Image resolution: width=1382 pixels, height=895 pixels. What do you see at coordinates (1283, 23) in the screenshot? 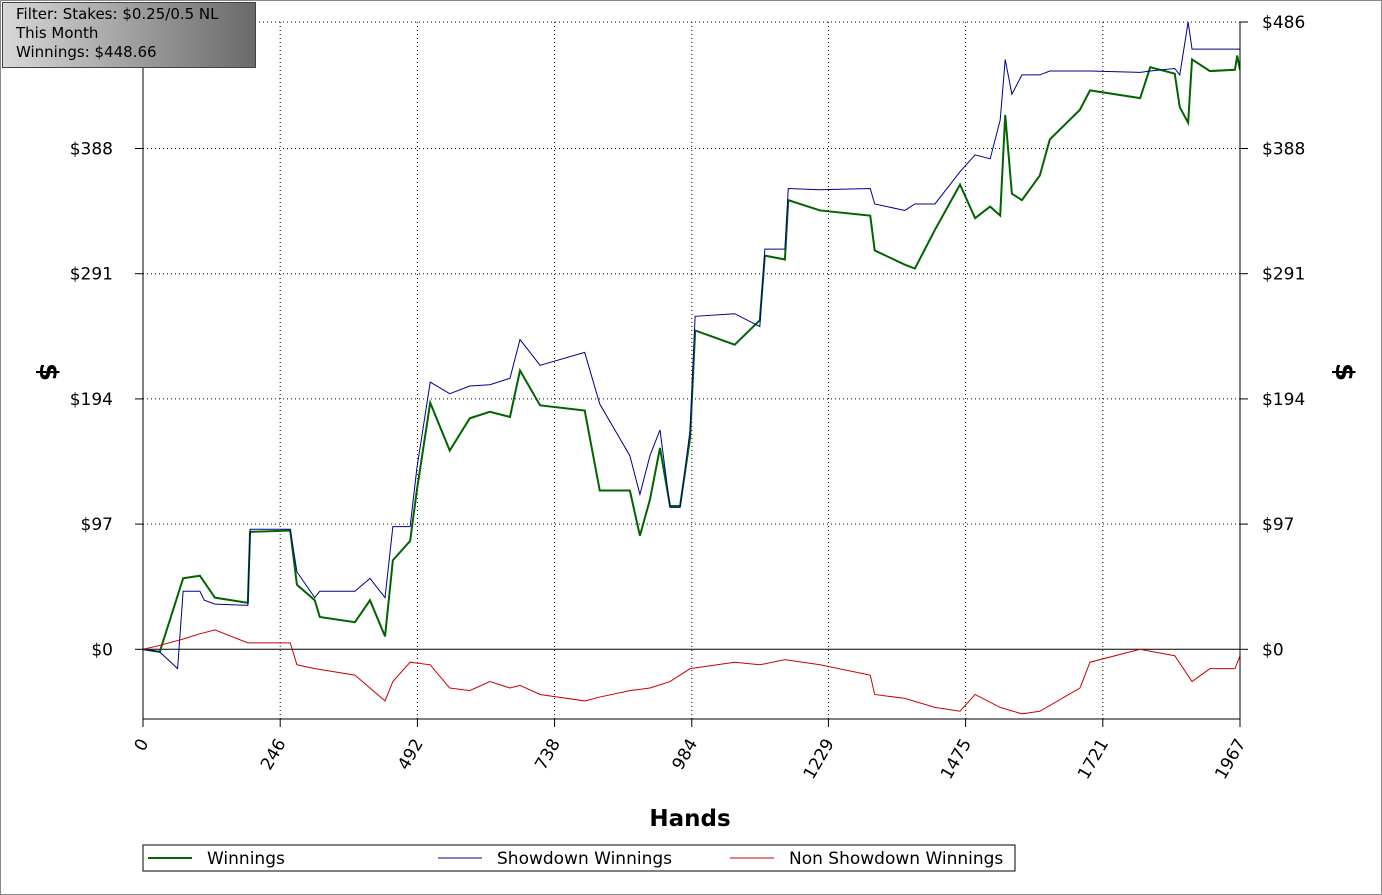
I see `y2-tick-label: $486` at bounding box center [1283, 23].